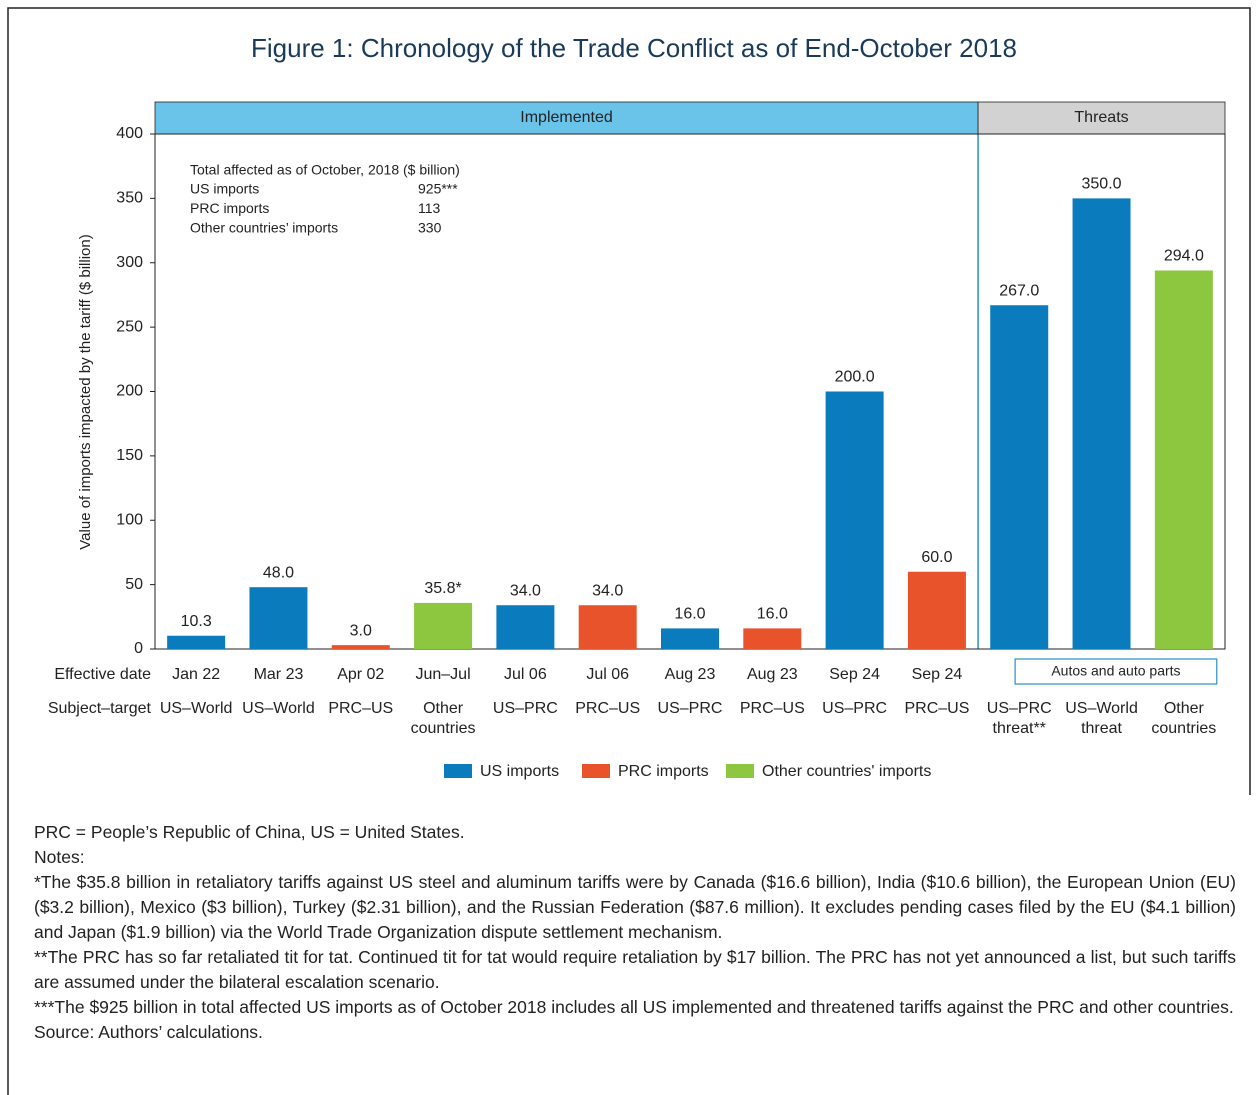 The image size is (1257, 1095). Describe the element at coordinates (430, 228) in the screenshot. I see `summary-value: 330` at that location.